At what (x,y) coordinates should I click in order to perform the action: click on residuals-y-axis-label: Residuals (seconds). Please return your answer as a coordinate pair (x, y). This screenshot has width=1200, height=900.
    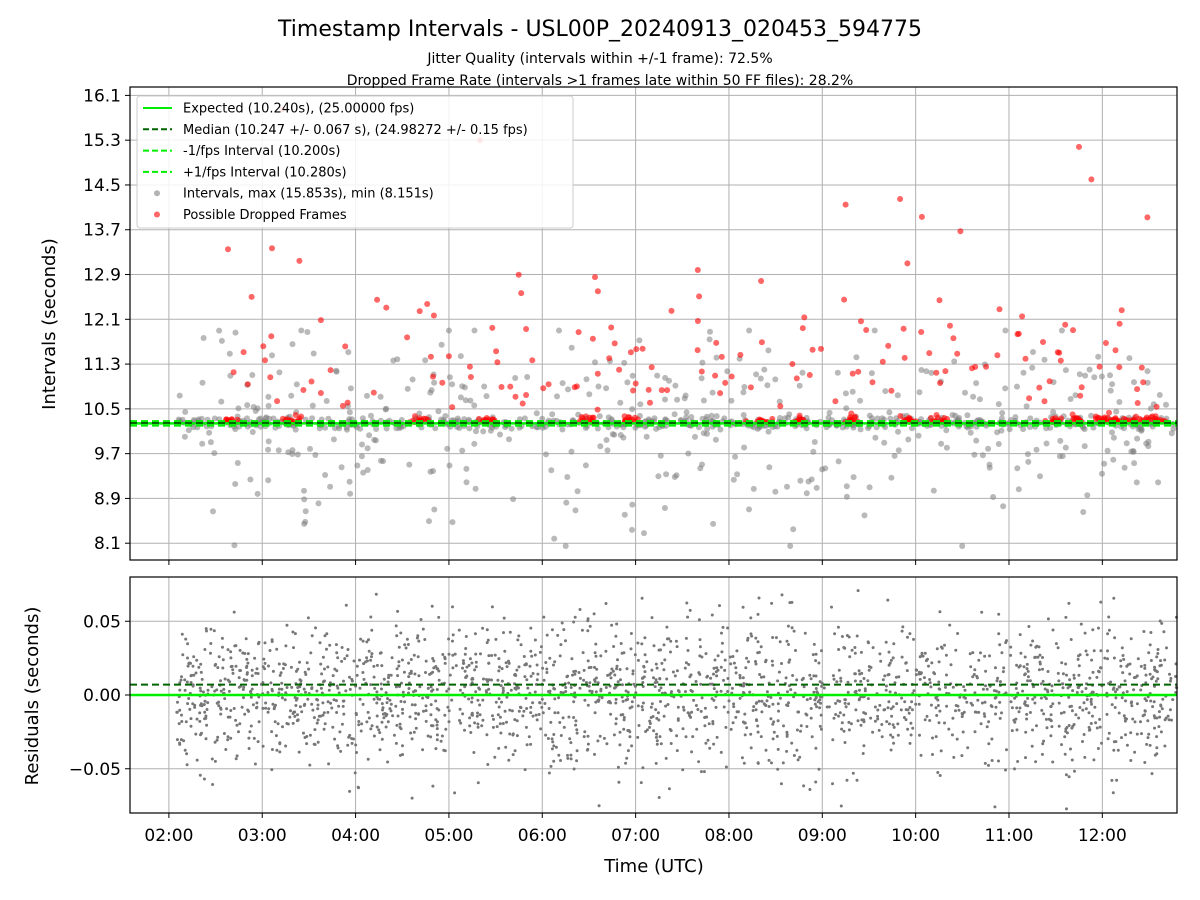
    Looking at the image, I should click on (32, 696).